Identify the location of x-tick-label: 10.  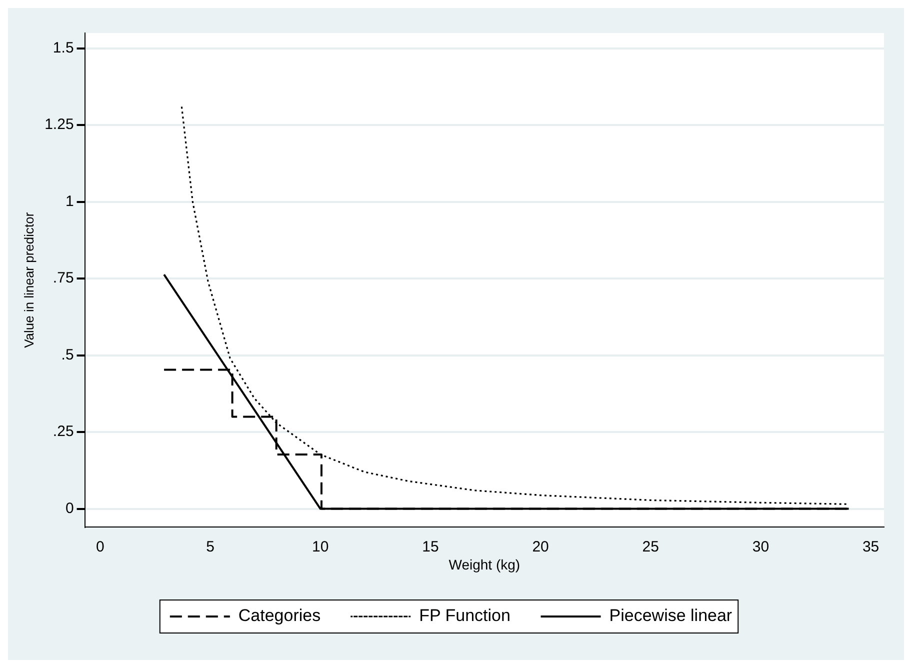
(320, 547).